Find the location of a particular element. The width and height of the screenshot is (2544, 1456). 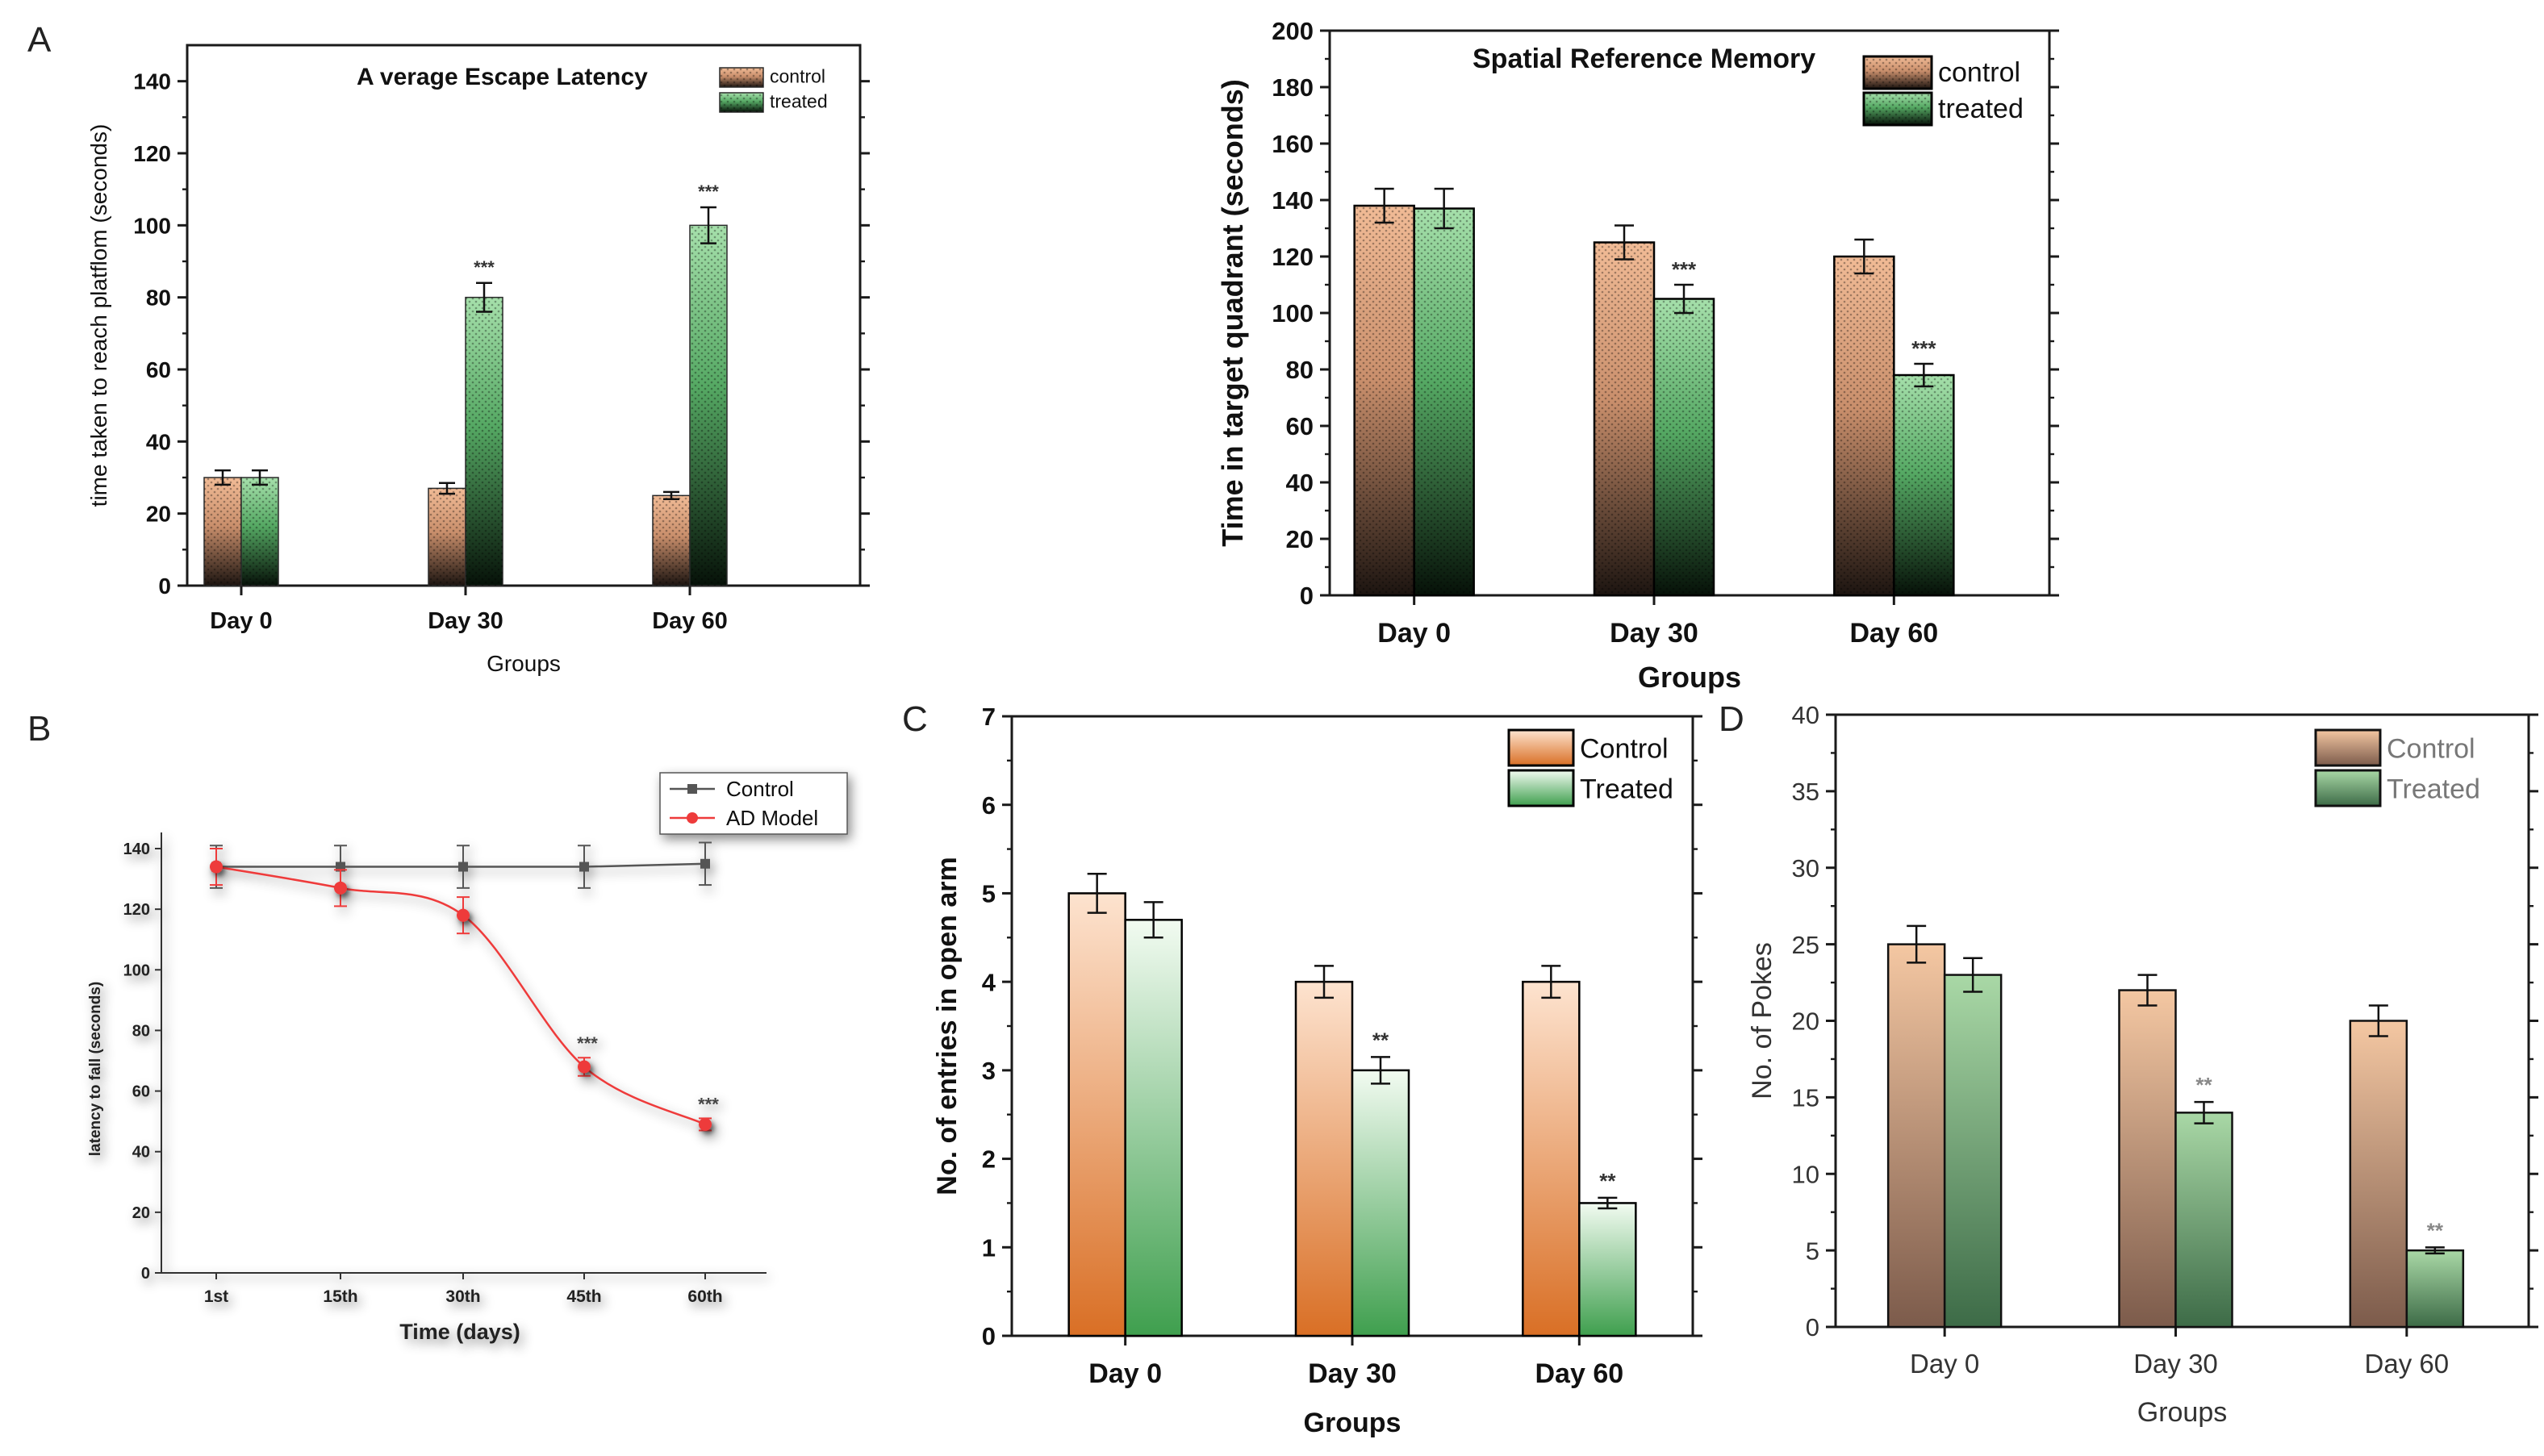

x-tick-label: 60th is located at coordinates (704, 1296).